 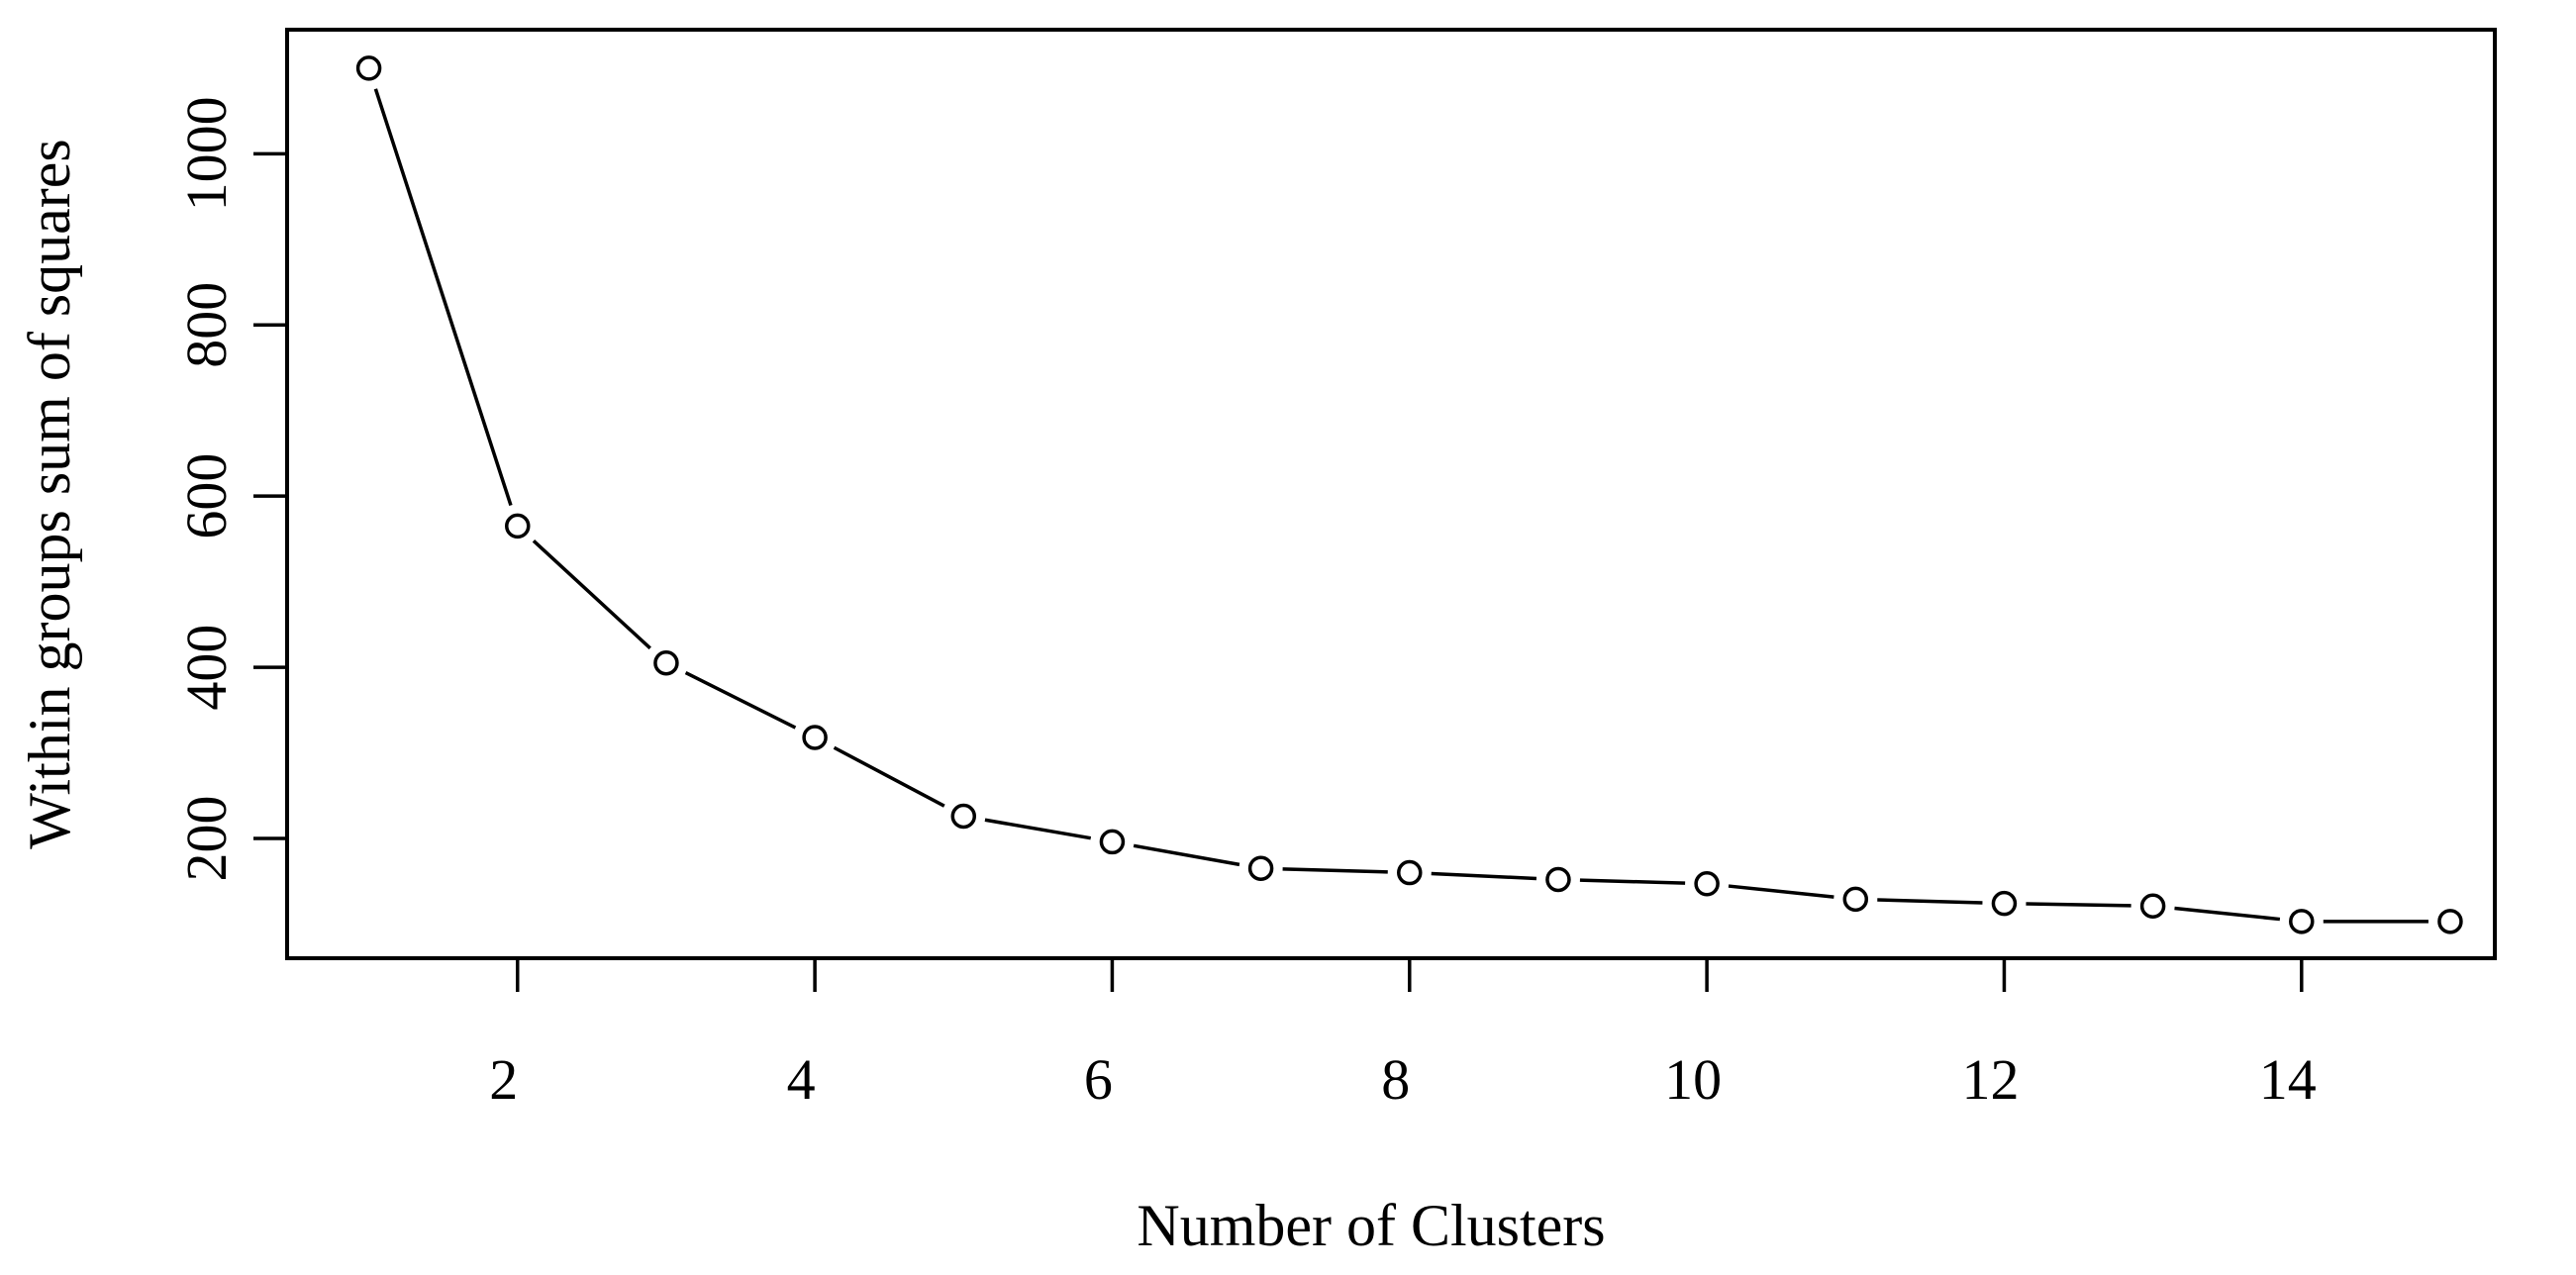 I want to click on x-axis: 2 4 6 8 10 12 14, so click(x=1403, y=1035).